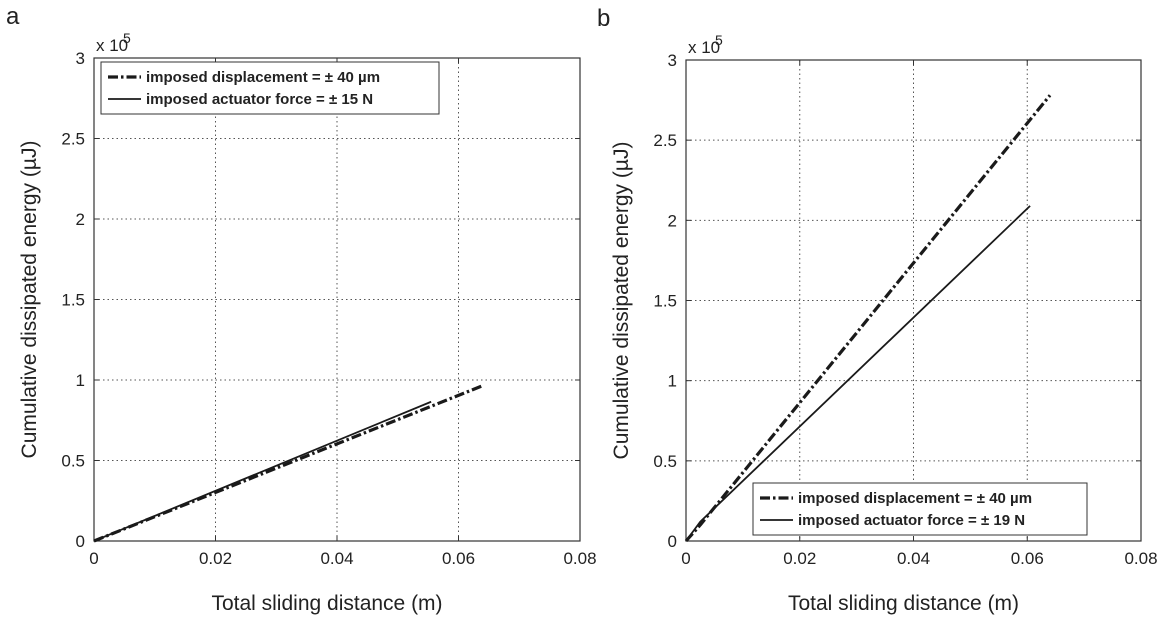  Describe the element at coordinates (13, 16) in the screenshot. I see `panel-label: a` at that location.